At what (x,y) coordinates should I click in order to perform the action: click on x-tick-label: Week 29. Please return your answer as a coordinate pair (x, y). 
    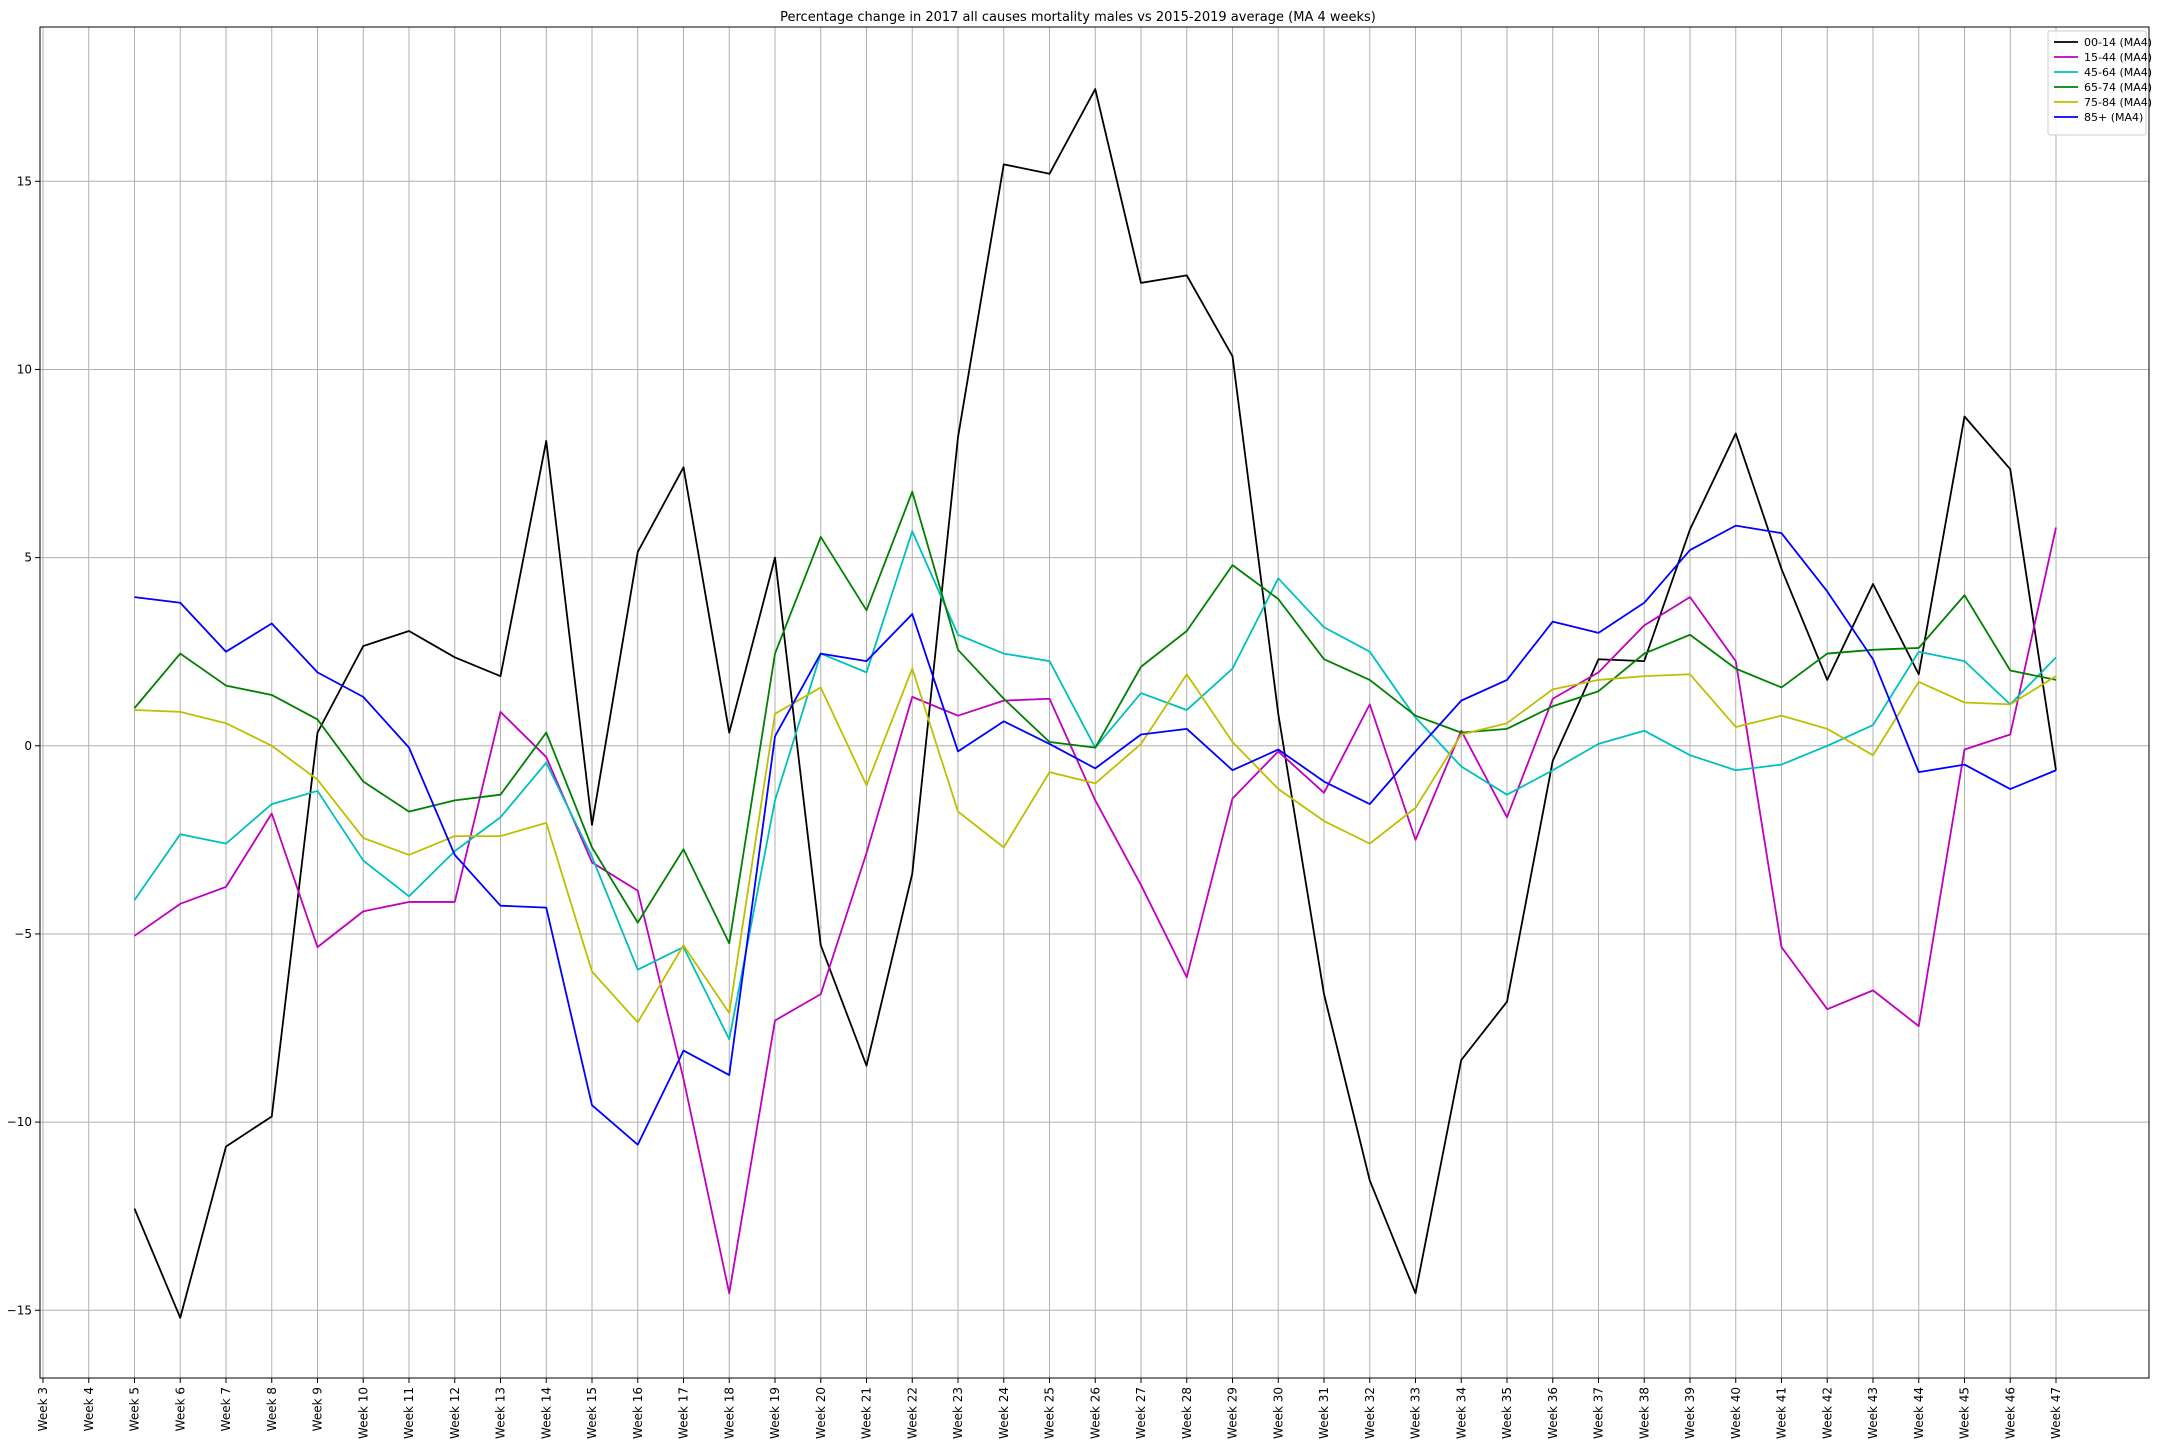
    Looking at the image, I should click on (1233, 1413).